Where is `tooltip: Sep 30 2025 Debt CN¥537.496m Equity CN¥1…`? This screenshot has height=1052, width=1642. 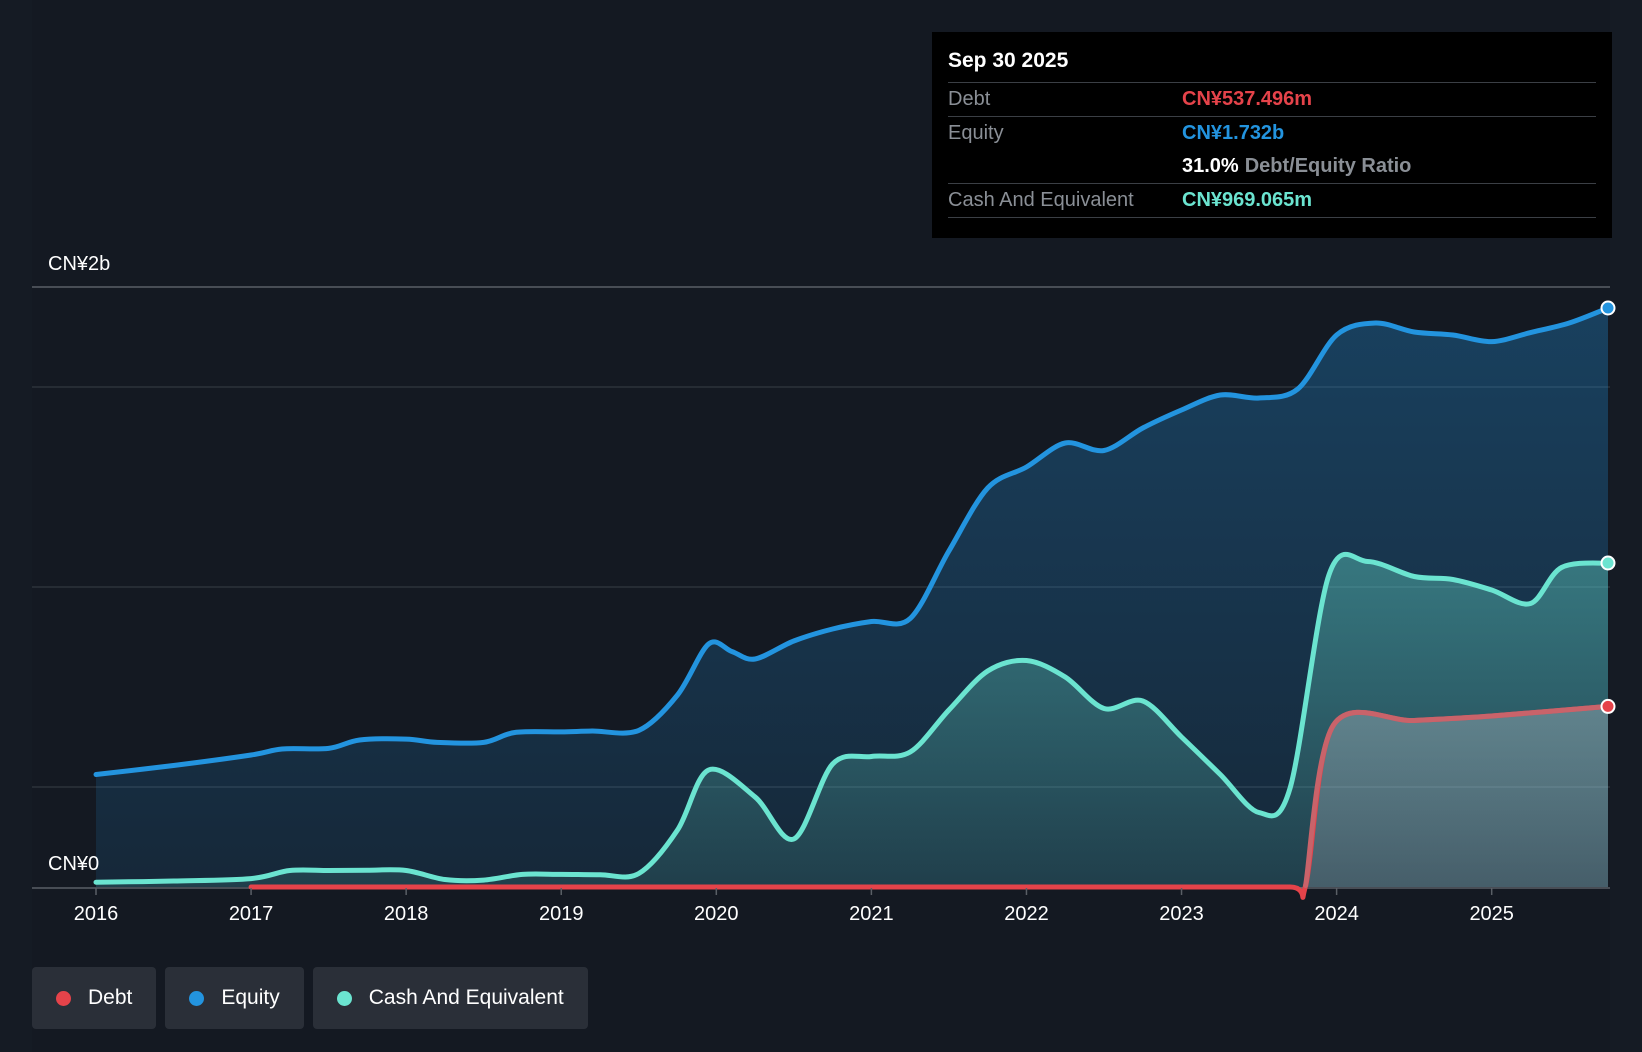 tooltip: Sep 30 2025 Debt CN¥537.496m Equity CN¥1… is located at coordinates (1272, 135).